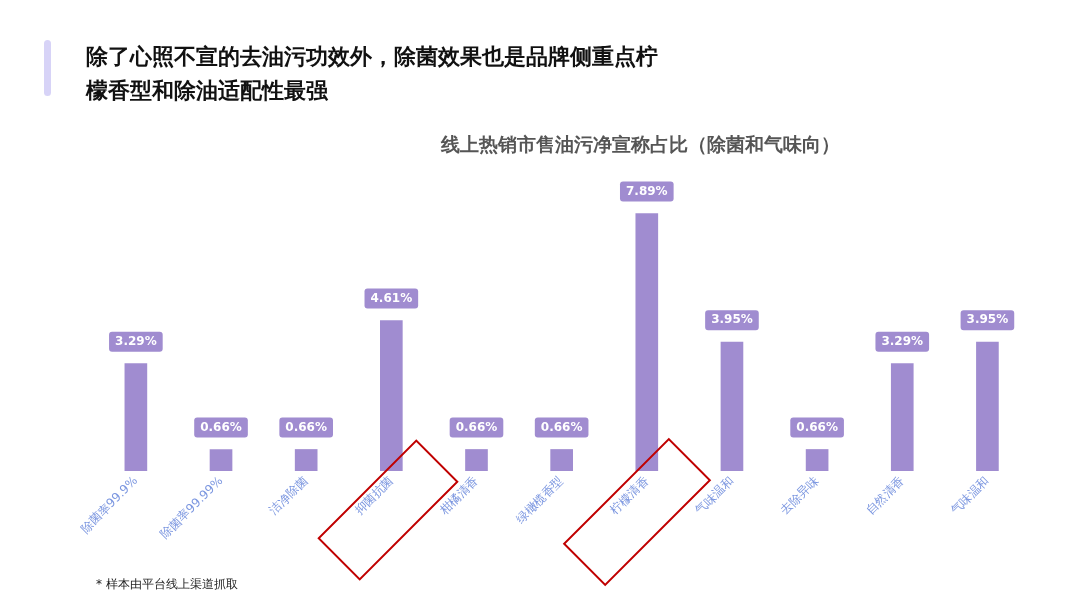  I want to click on x-tick-label: 抑菌抗菌, so click(373, 495).